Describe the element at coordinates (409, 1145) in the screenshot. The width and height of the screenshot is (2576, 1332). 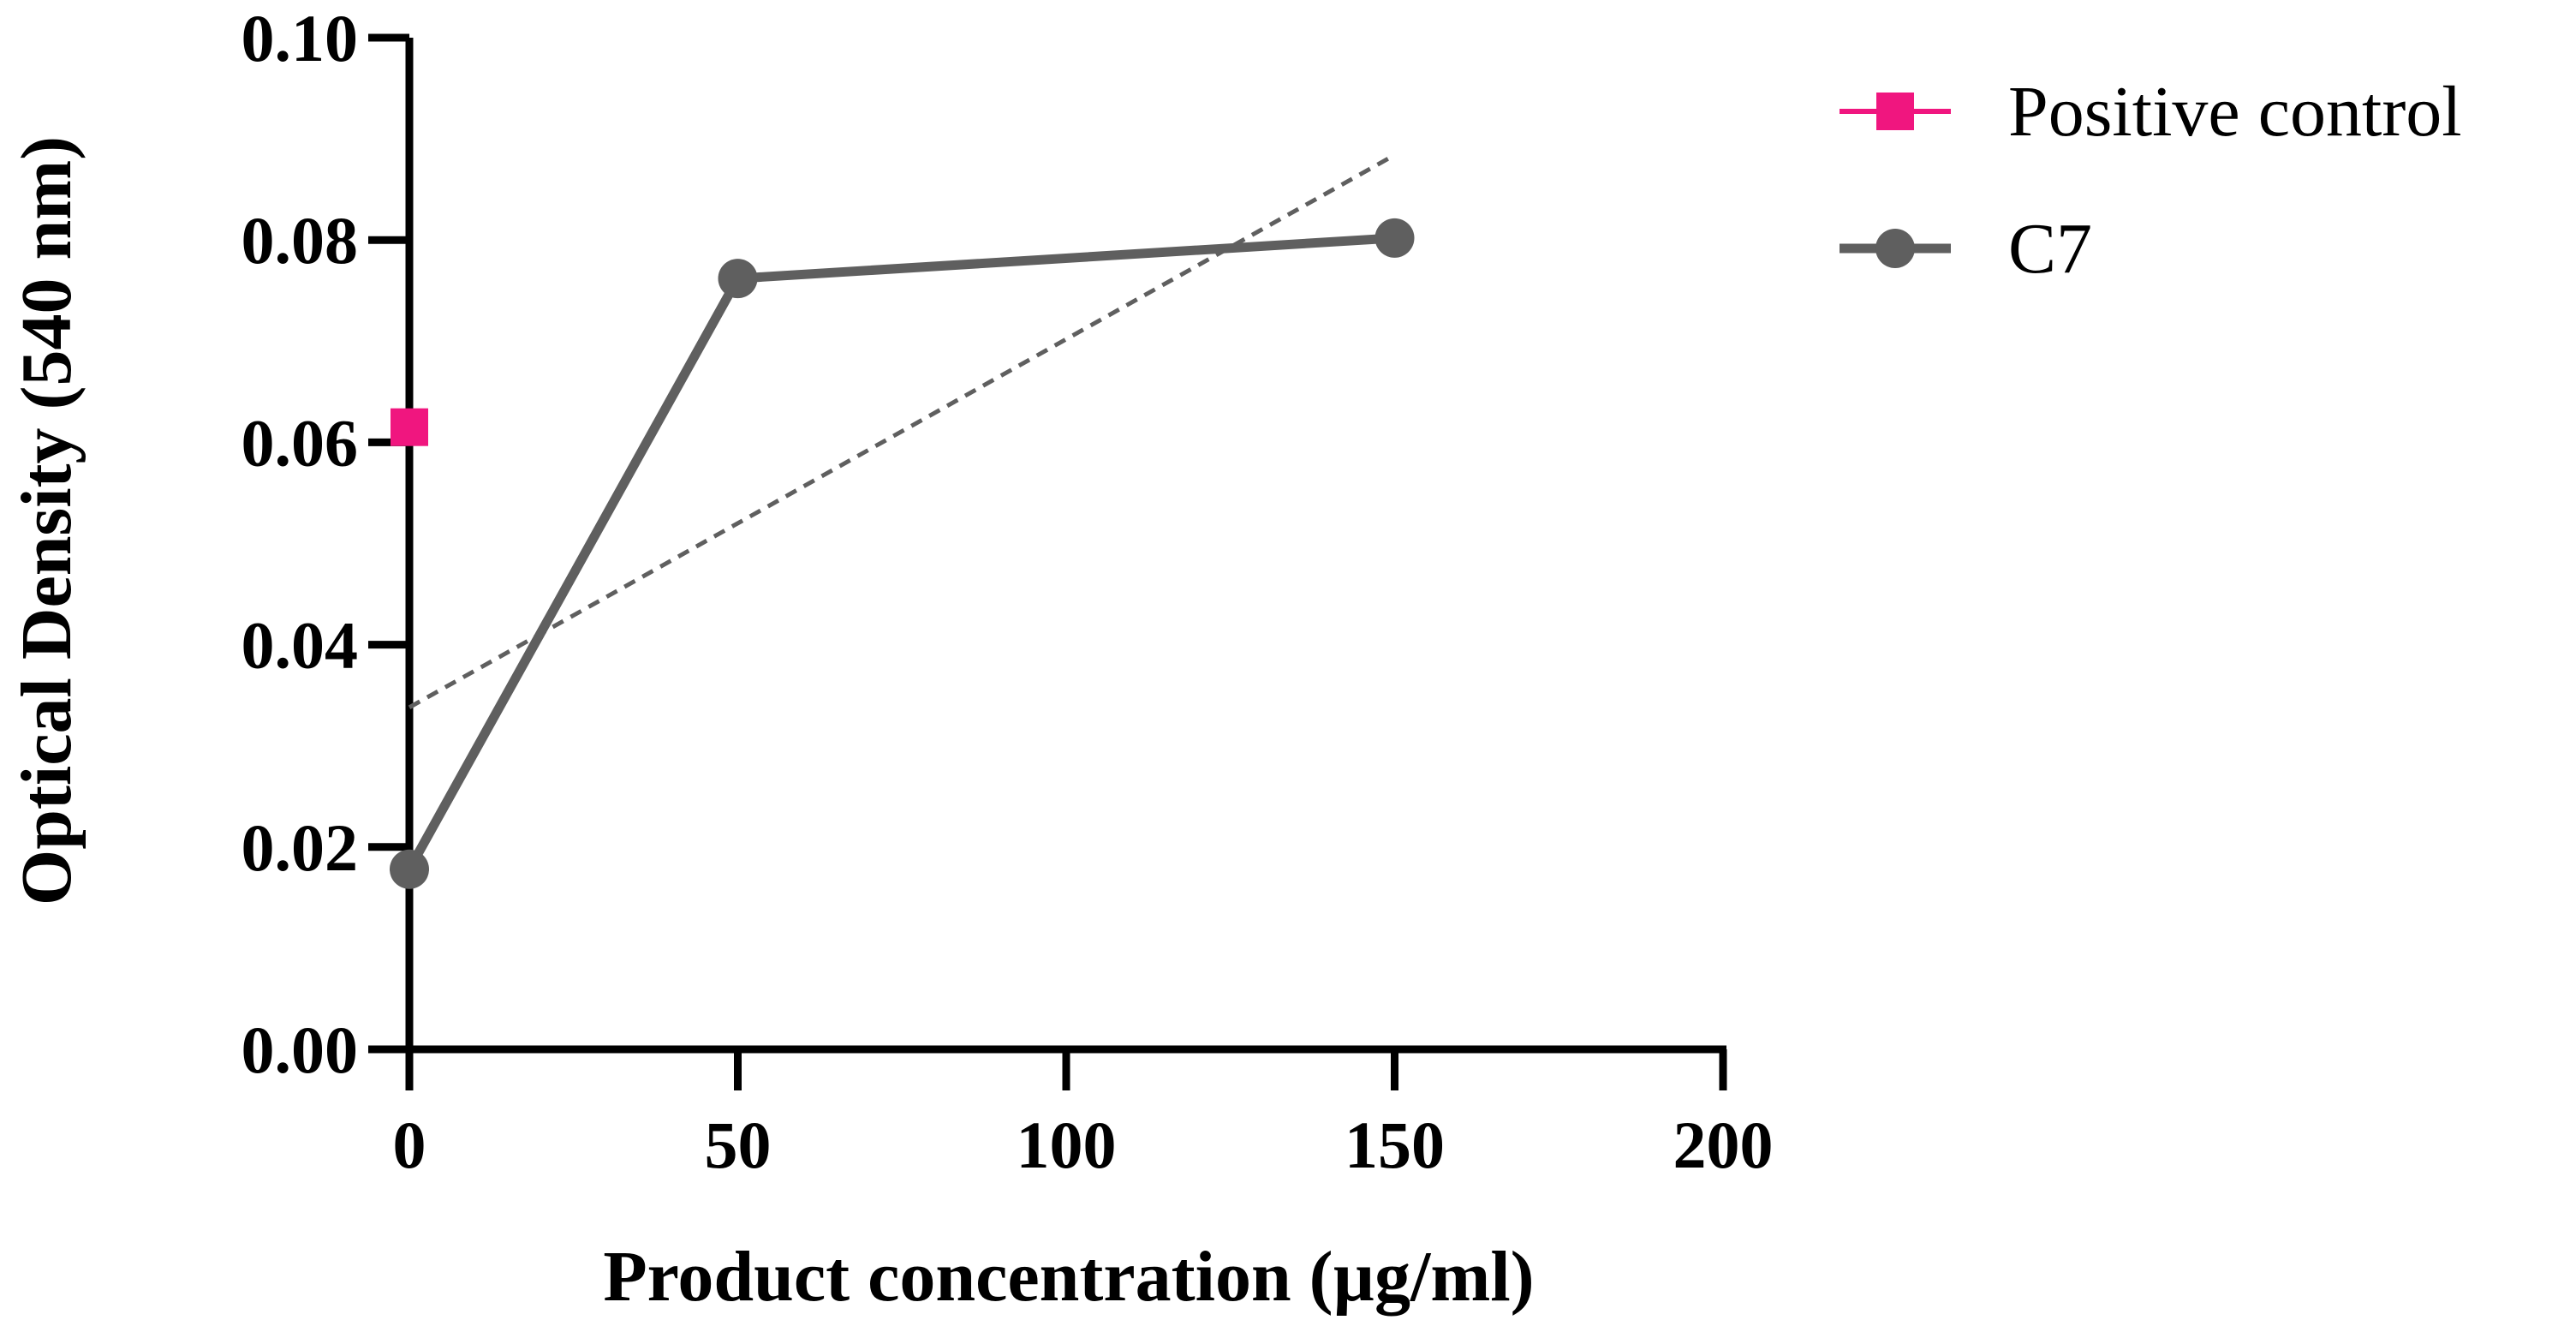
I see `x-tick-label: 0` at that location.